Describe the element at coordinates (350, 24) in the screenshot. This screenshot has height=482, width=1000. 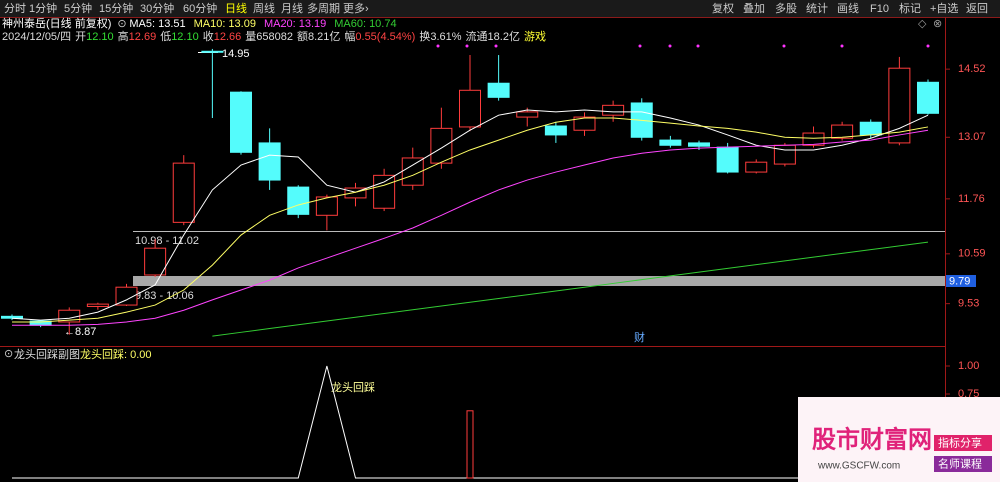
I see `ma-label: MA60:` at that location.